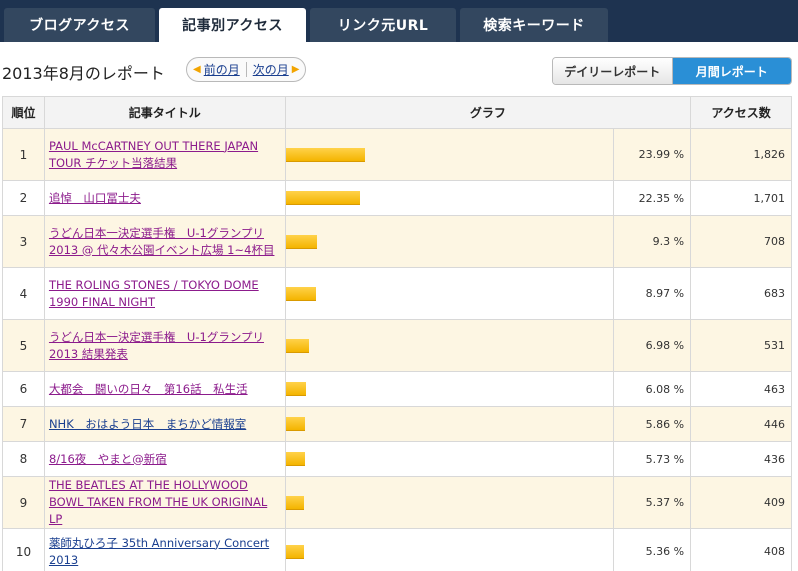  What do you see at coordinates (94, 197) in the screenshot?
I see `article-title-link: 追悼 山口冨士夫` at bounding box center [94, 197].